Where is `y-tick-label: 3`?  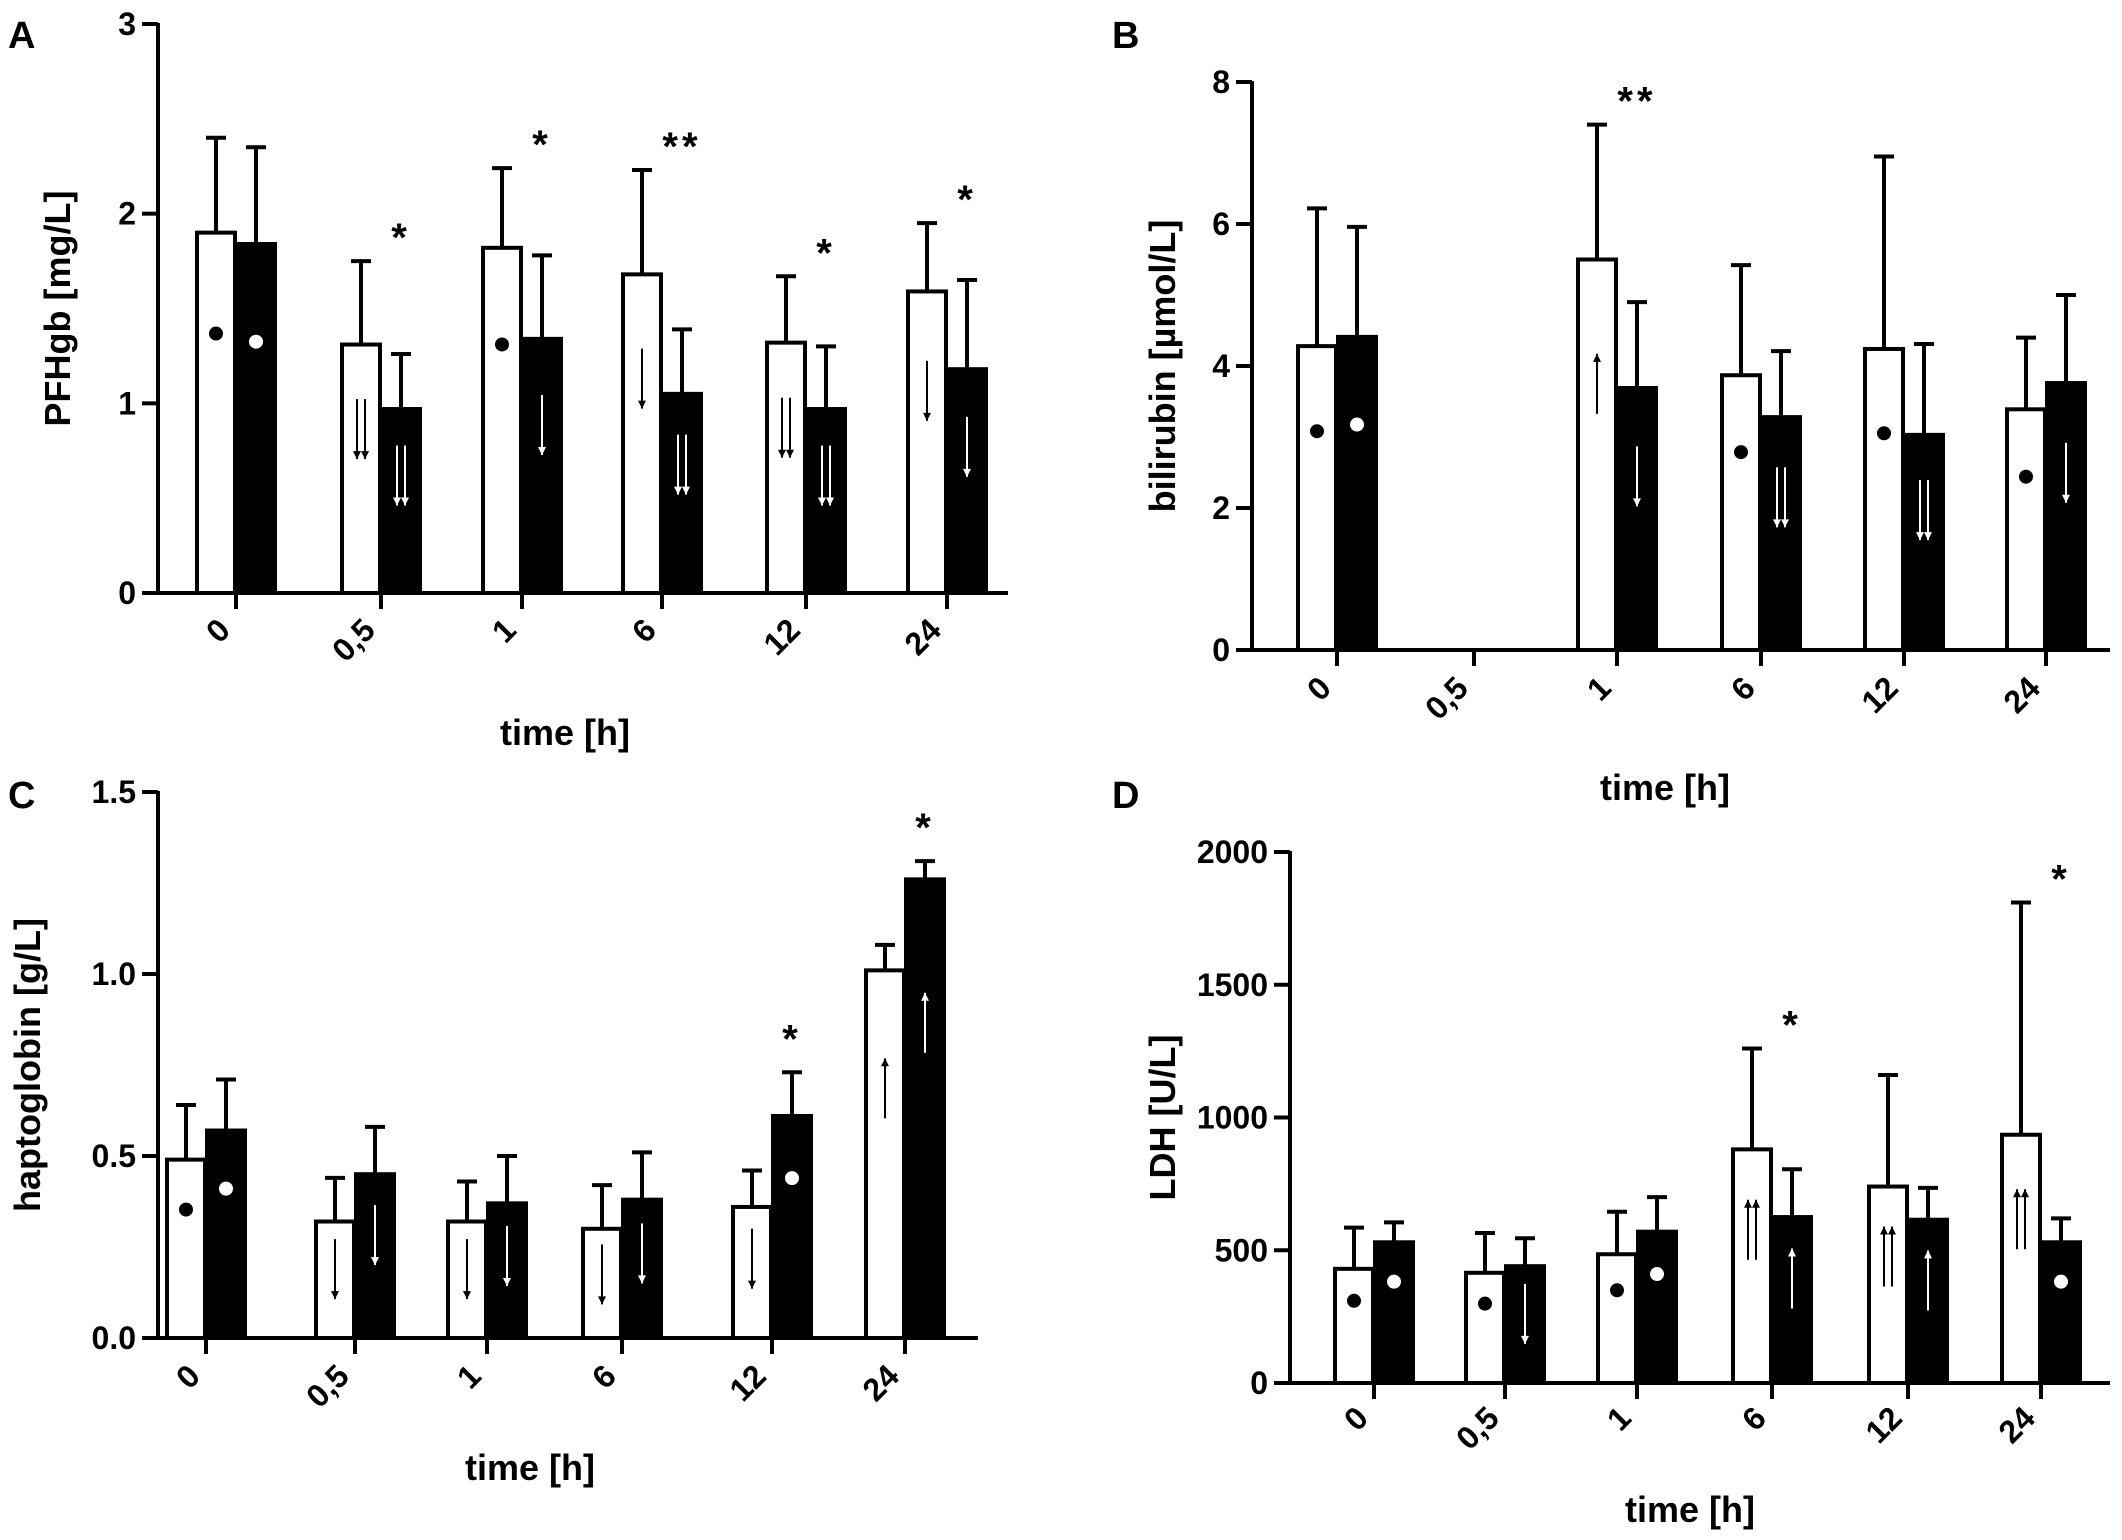
y-tick-label: 3 is located at coordinates (127, 24).